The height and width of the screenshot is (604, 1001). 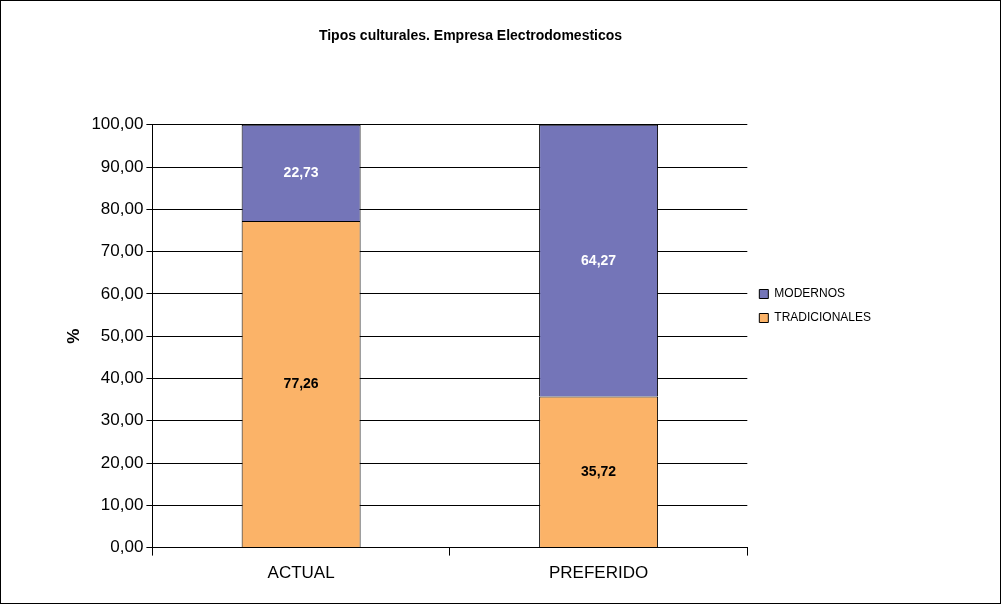 What do you see at coordinates (122, 420) in the screenshot?
I see `y-tick-label: 30,00` at bounding box center [122, 420].